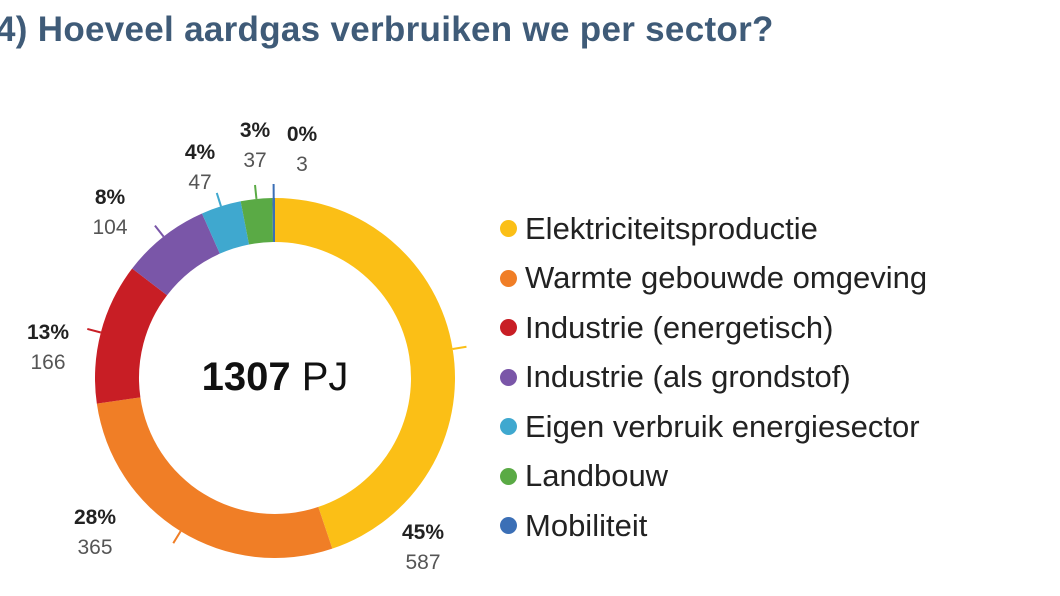 This screenshot has height=596, width=1060. Describe the element at coordinates (679, 327) in the screenshot. I see `legend-label: Industrie (energetisch)` at that location.